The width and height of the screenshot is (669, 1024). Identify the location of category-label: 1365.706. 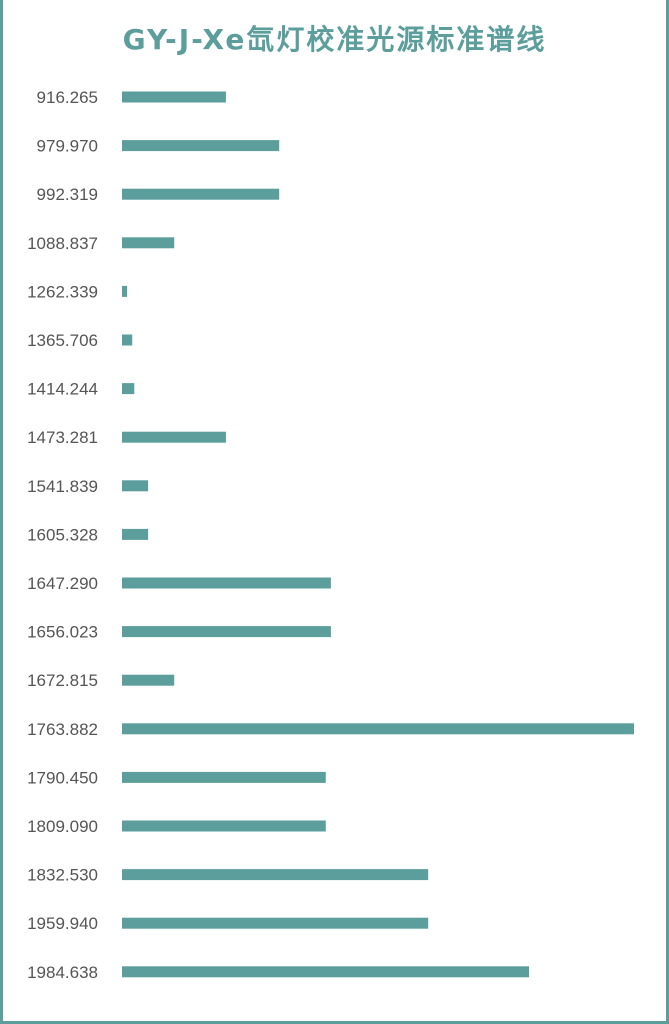
(62, 340).